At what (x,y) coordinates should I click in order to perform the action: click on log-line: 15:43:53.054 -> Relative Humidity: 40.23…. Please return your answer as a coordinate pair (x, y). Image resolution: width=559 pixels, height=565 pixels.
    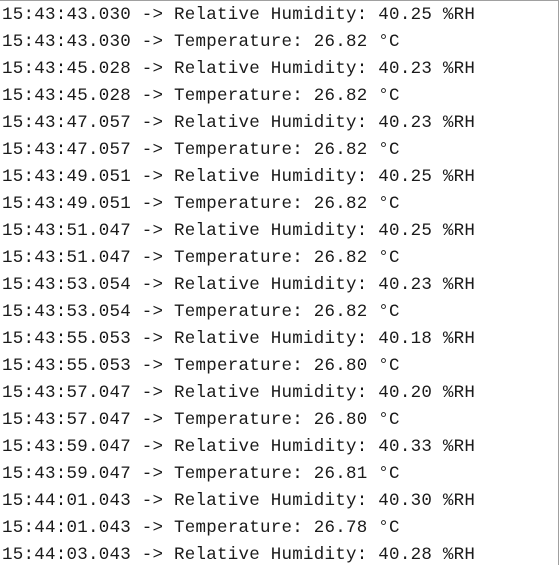
    Looking at the image, I should click on (239, 285).